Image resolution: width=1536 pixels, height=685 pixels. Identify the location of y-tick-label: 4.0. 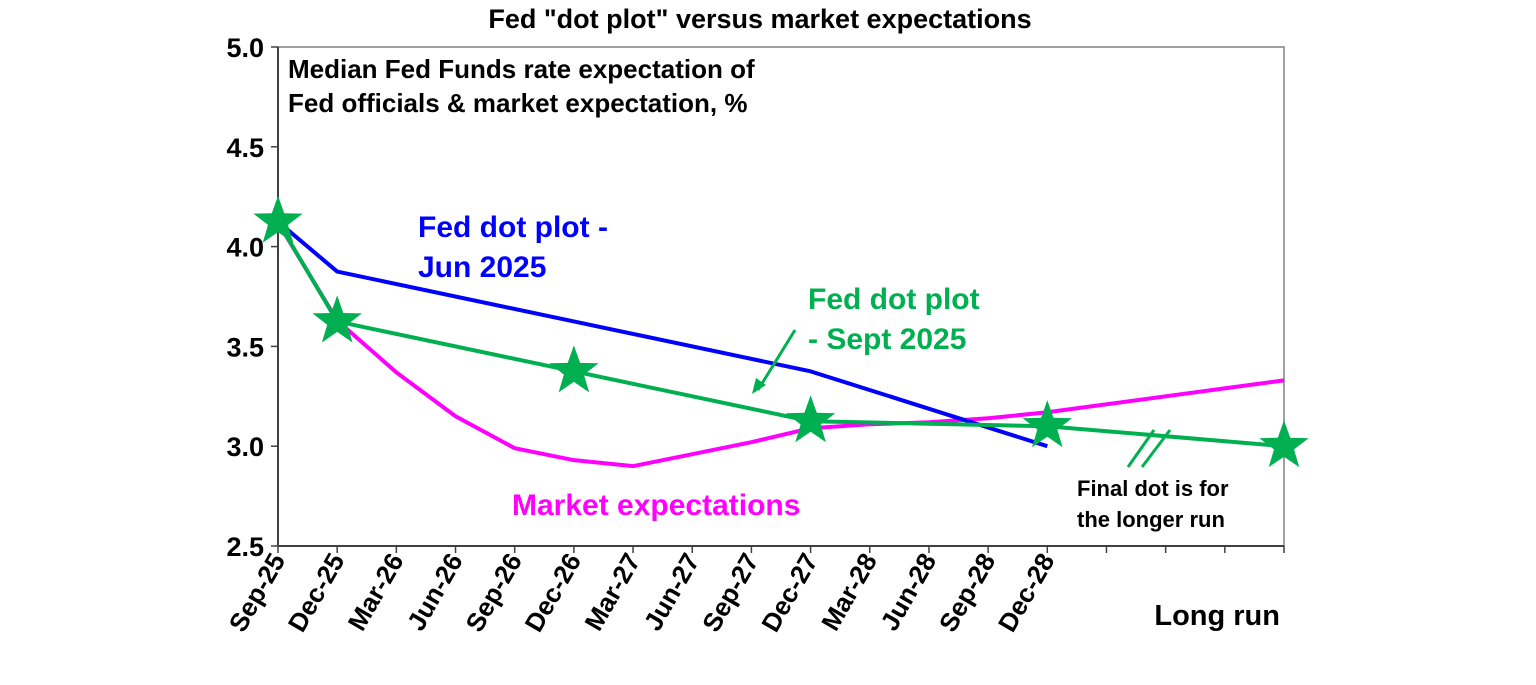
(245, 248).